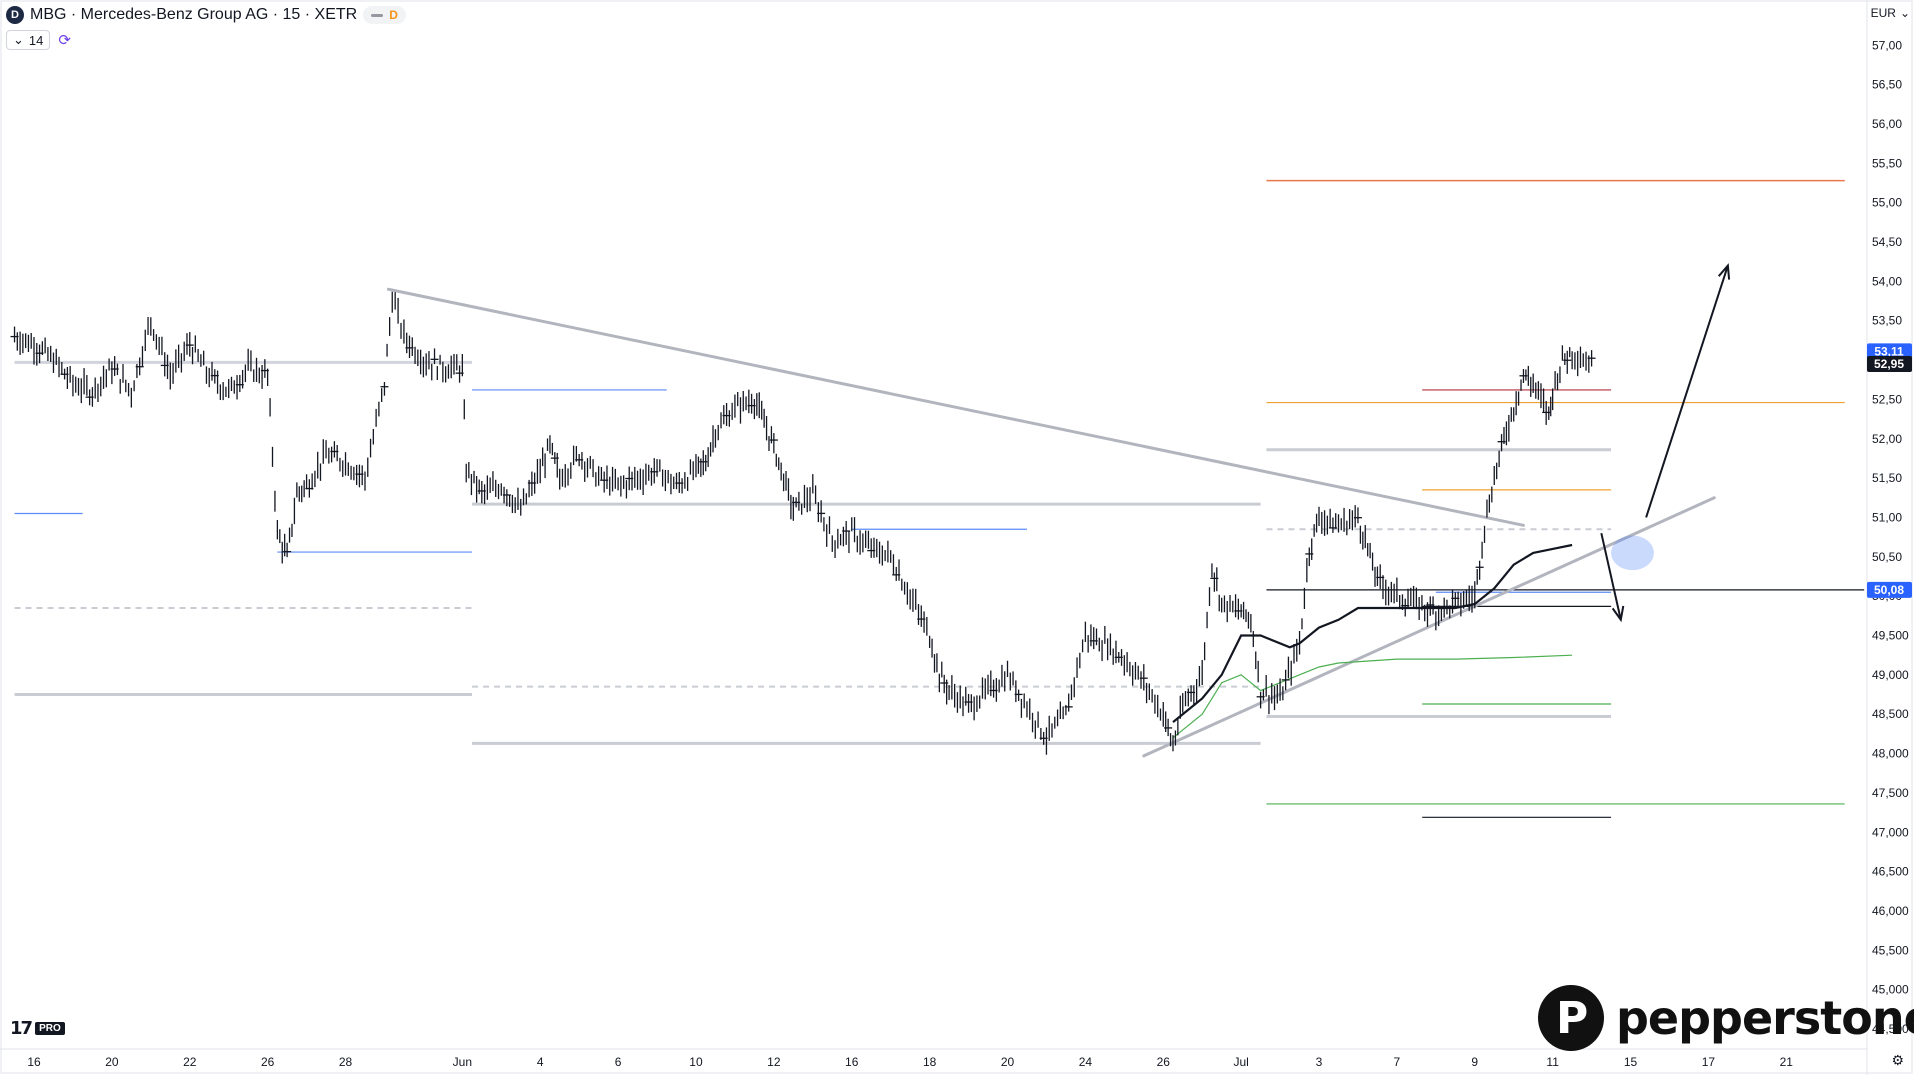 The height and width of the screenshot is (1075, 1914). What do you see at coordinates (1890, 990) in the screenshot?
I see `y-tick-label: 45,000` at bounding box center [1890, 990].